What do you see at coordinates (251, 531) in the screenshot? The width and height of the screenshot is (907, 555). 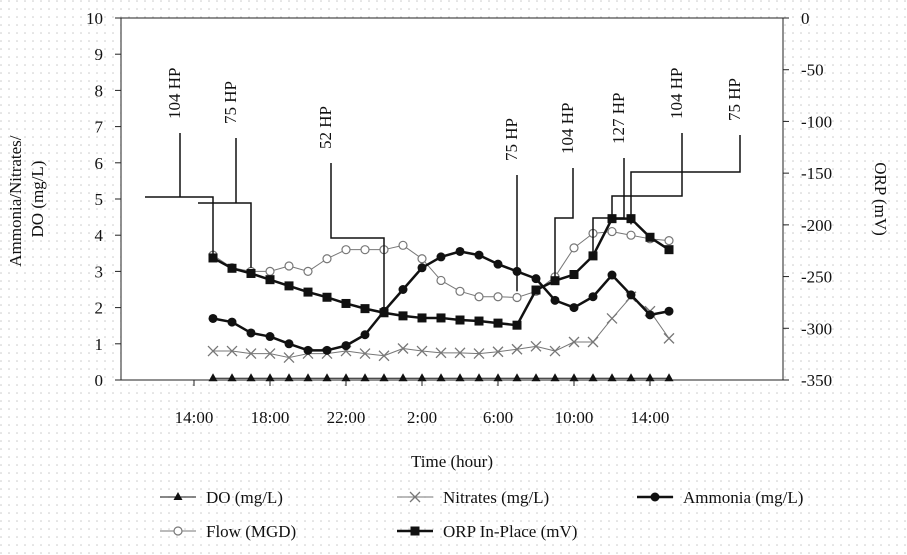 I see `legend-label: Flow (MGD)` at bounding box center [251, 531].